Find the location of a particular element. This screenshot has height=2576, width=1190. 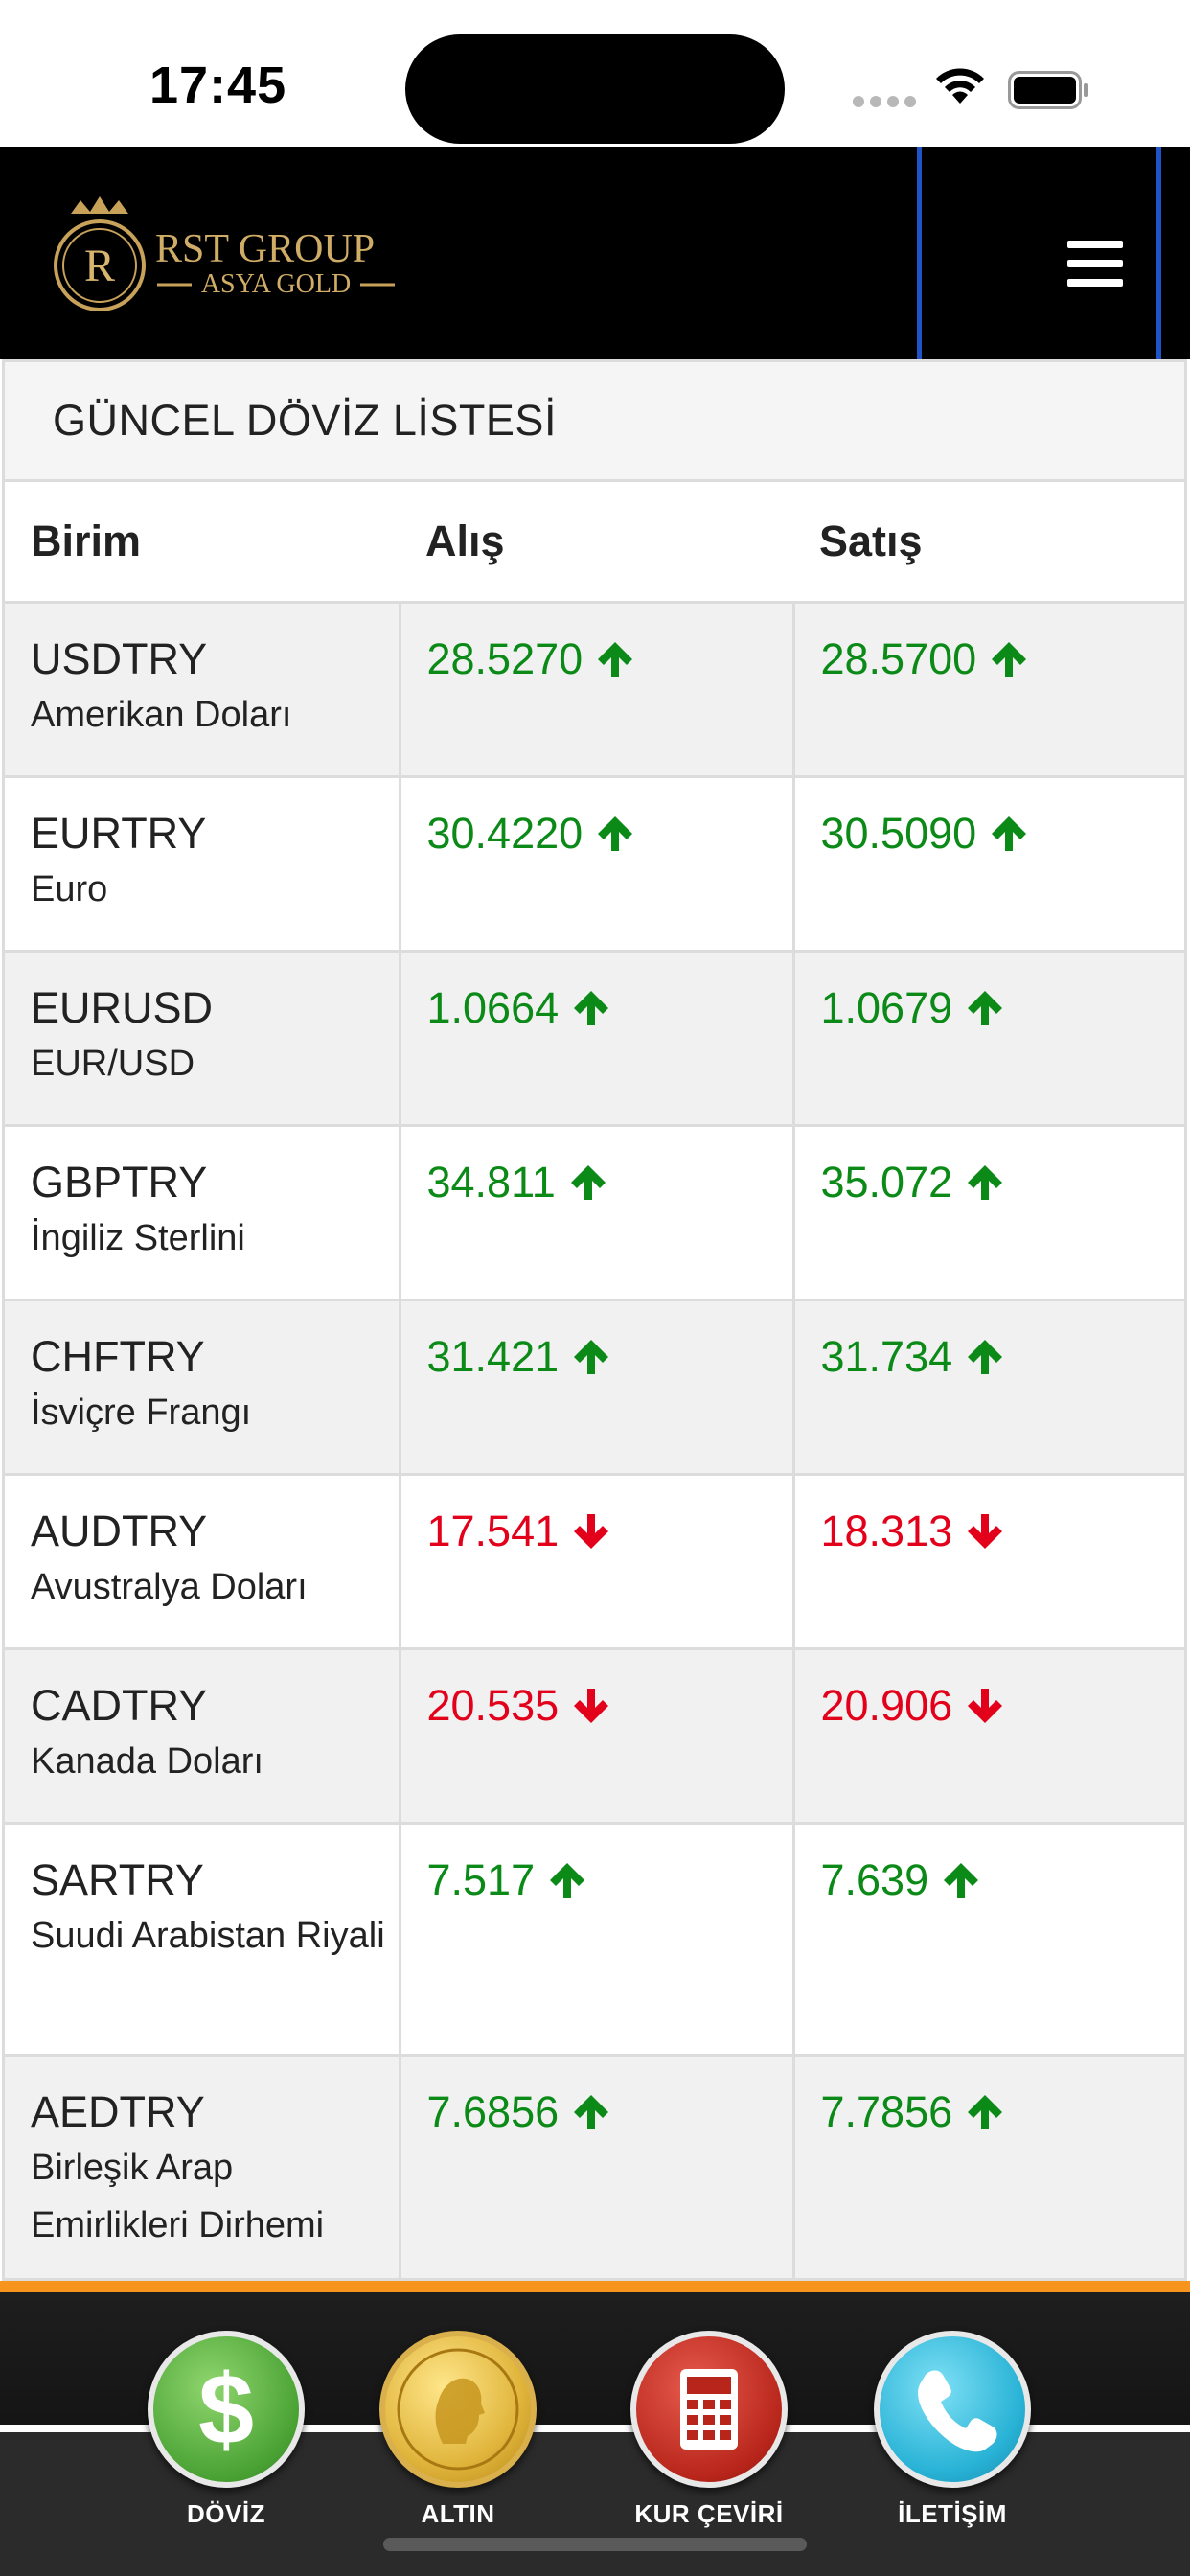

table-row: CHFTRY İsviçre Frangı 31.421 31.734 is located at coordinates (594, 1388).